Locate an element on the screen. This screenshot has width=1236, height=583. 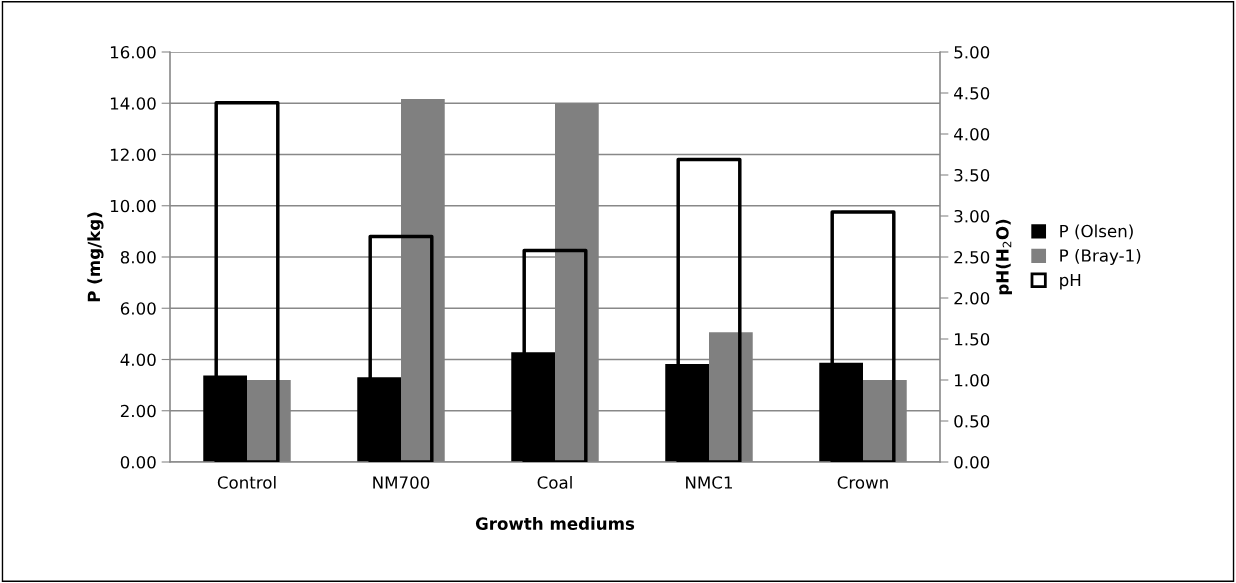
y2-tick-label: 5.00 is located at coordinates (972, 52).